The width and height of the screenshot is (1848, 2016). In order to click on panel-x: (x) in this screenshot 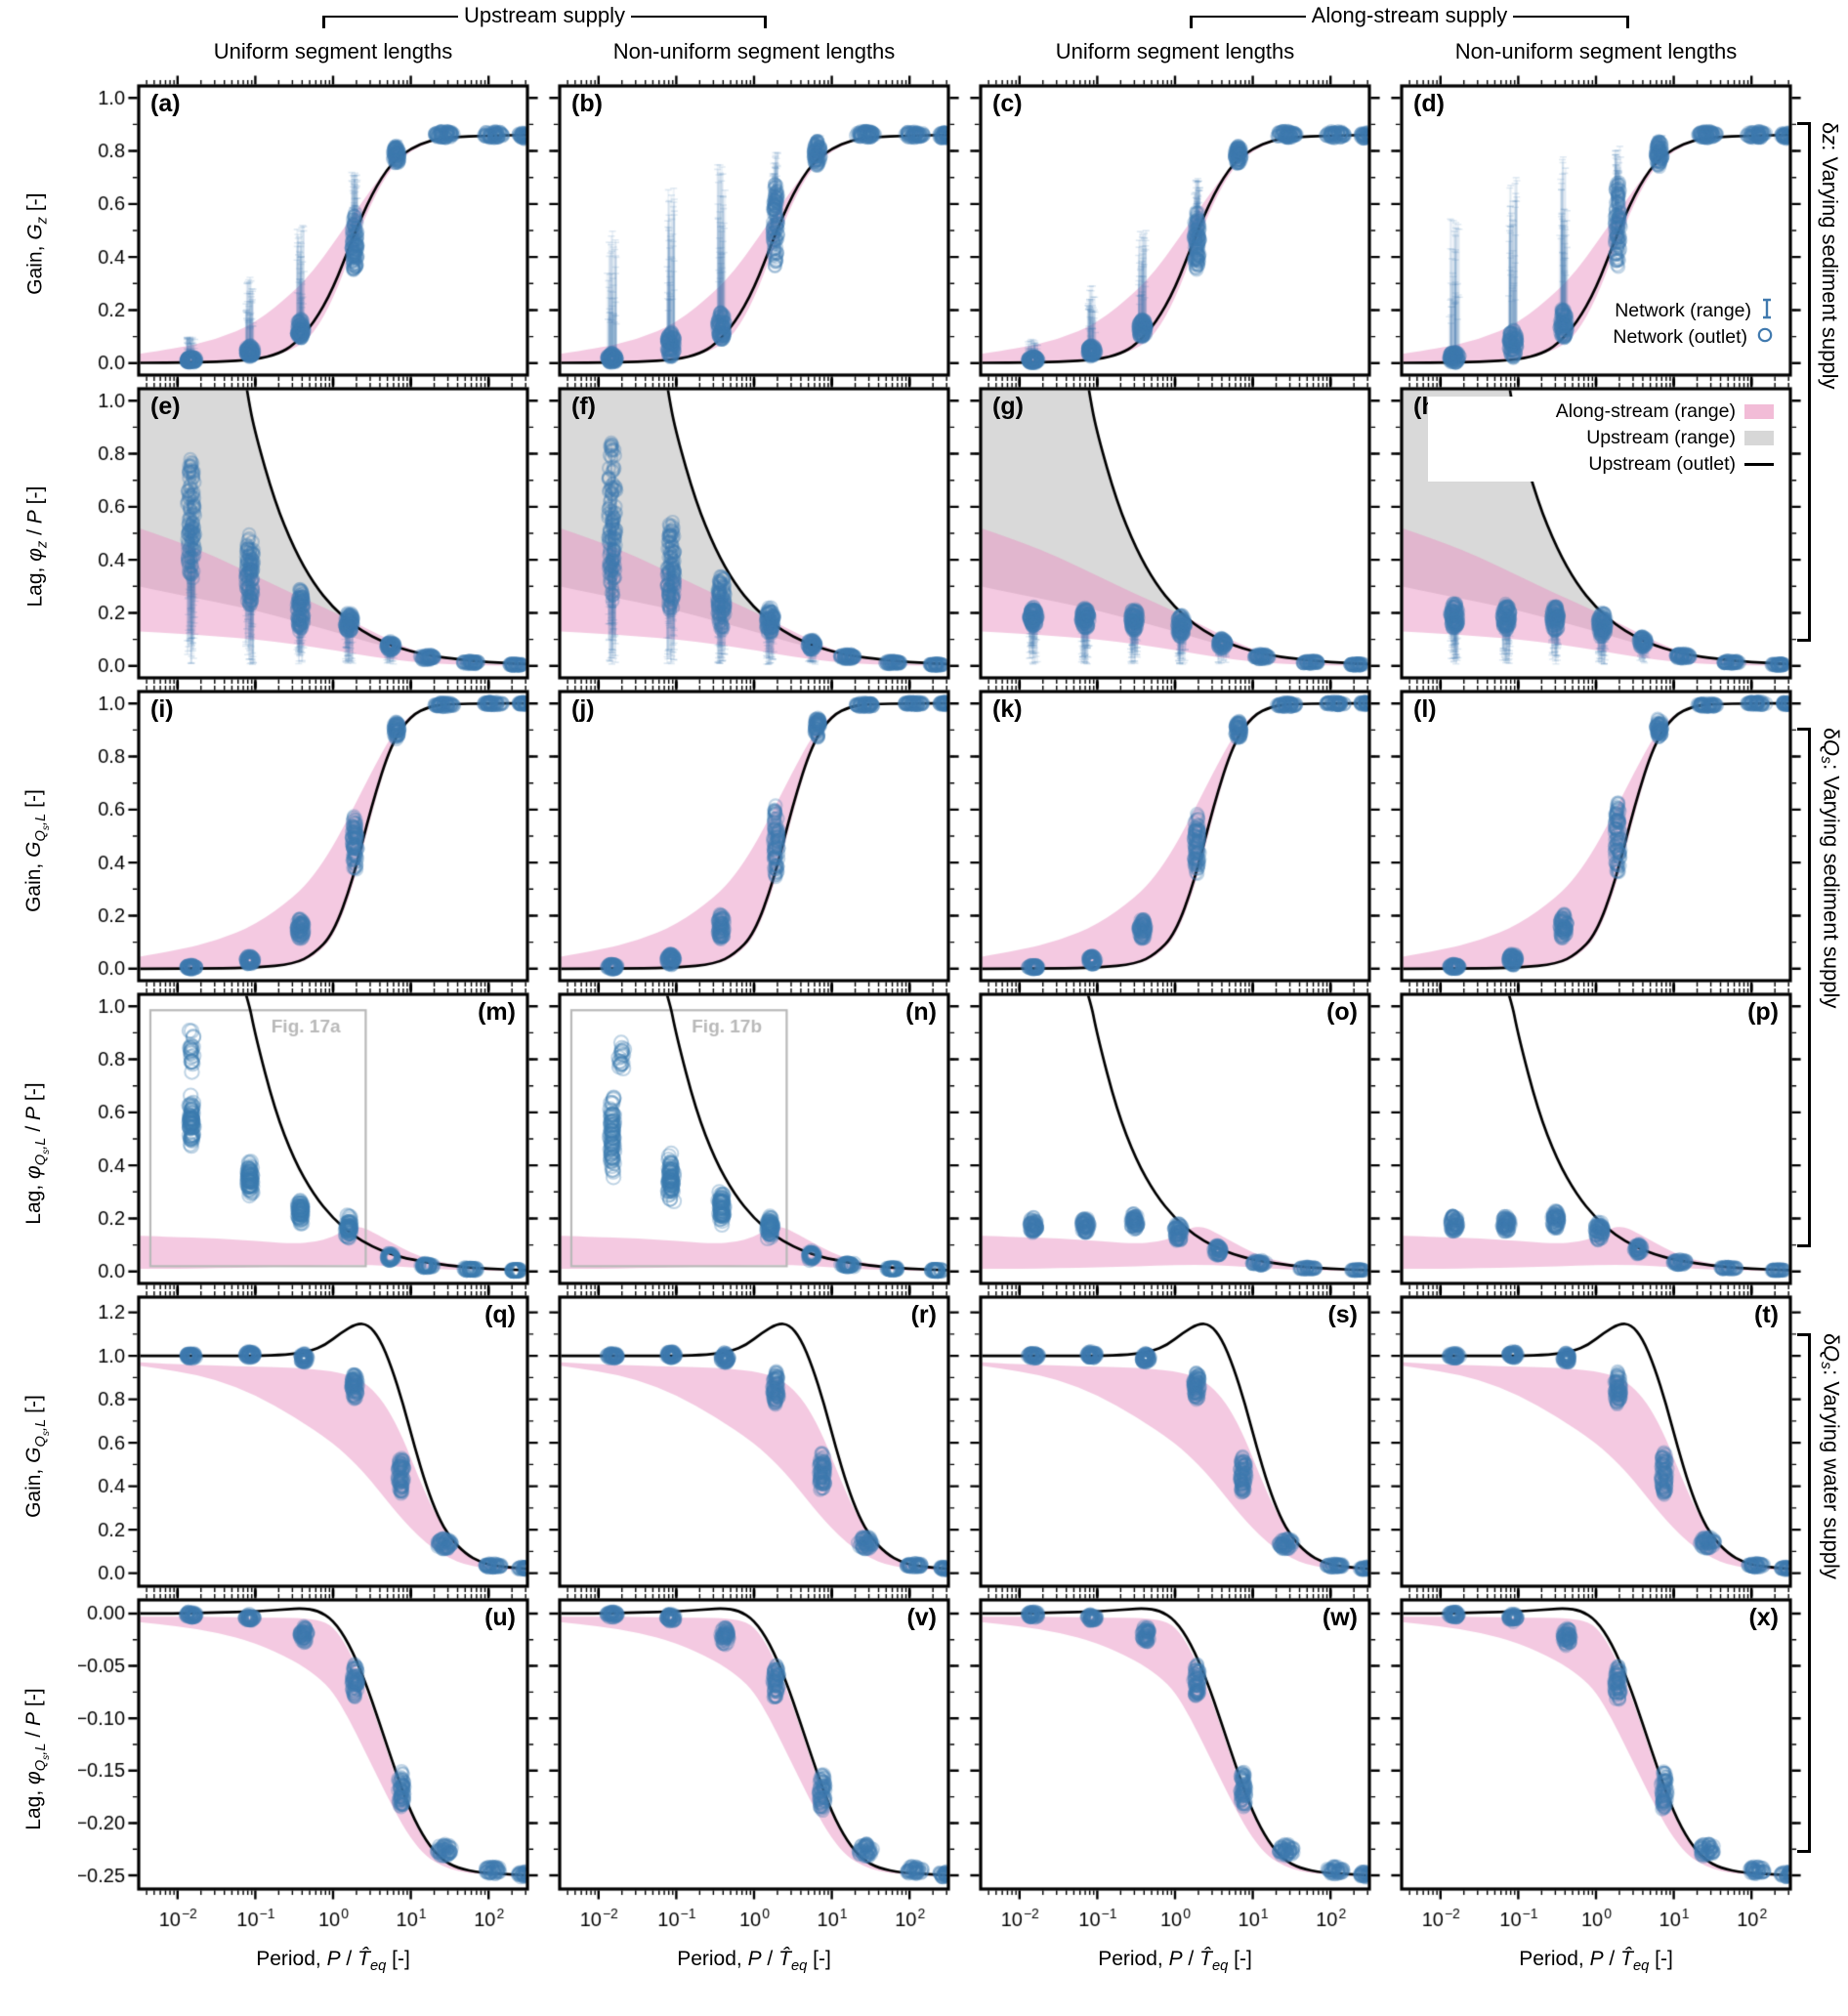, I will do `click(1574, 1765)`.